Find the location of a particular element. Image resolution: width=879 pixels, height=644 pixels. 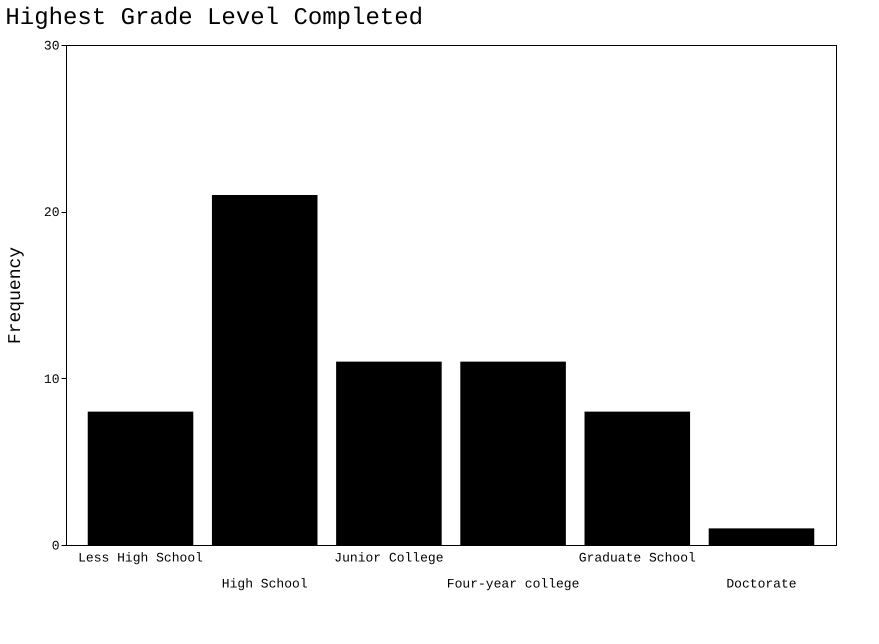

y-tick-label: 20 is located at coordinates (52, 212).